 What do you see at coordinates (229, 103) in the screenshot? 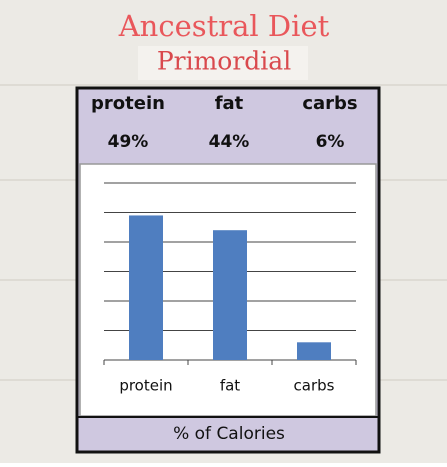
I see `header-label: fat` at bounding box center [229, 103].